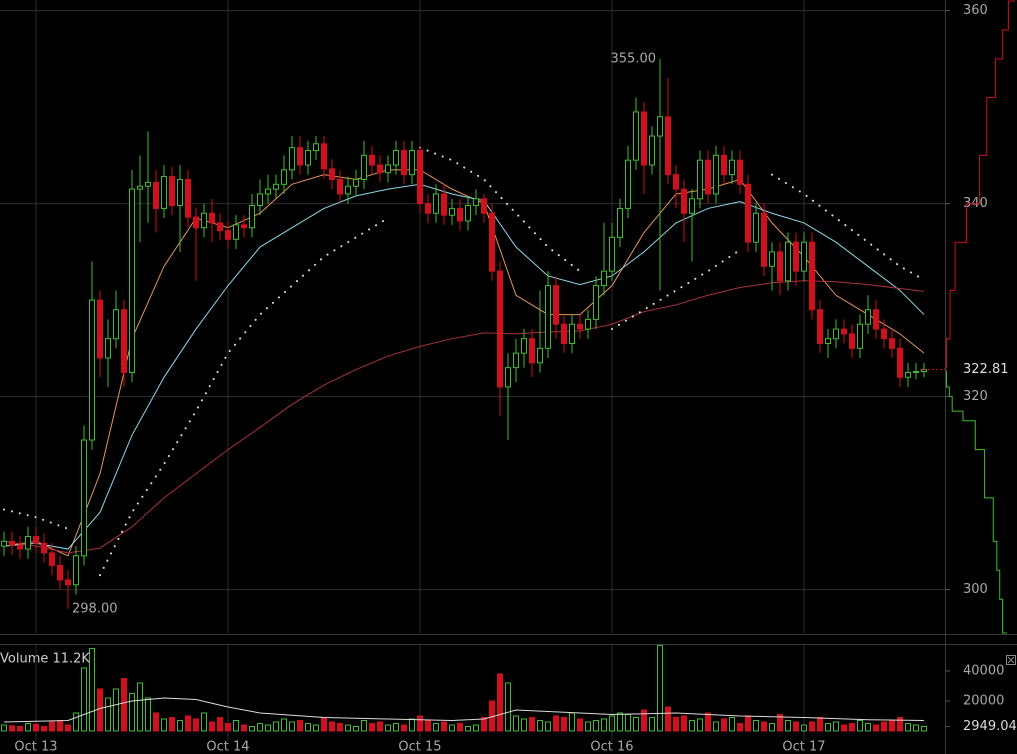 This screenshot has height=754, width=1017. What do you see at coordinates (975, 396) in the screenshot?
I see `y-tick-label: 320` at bounding box center [975, 396].